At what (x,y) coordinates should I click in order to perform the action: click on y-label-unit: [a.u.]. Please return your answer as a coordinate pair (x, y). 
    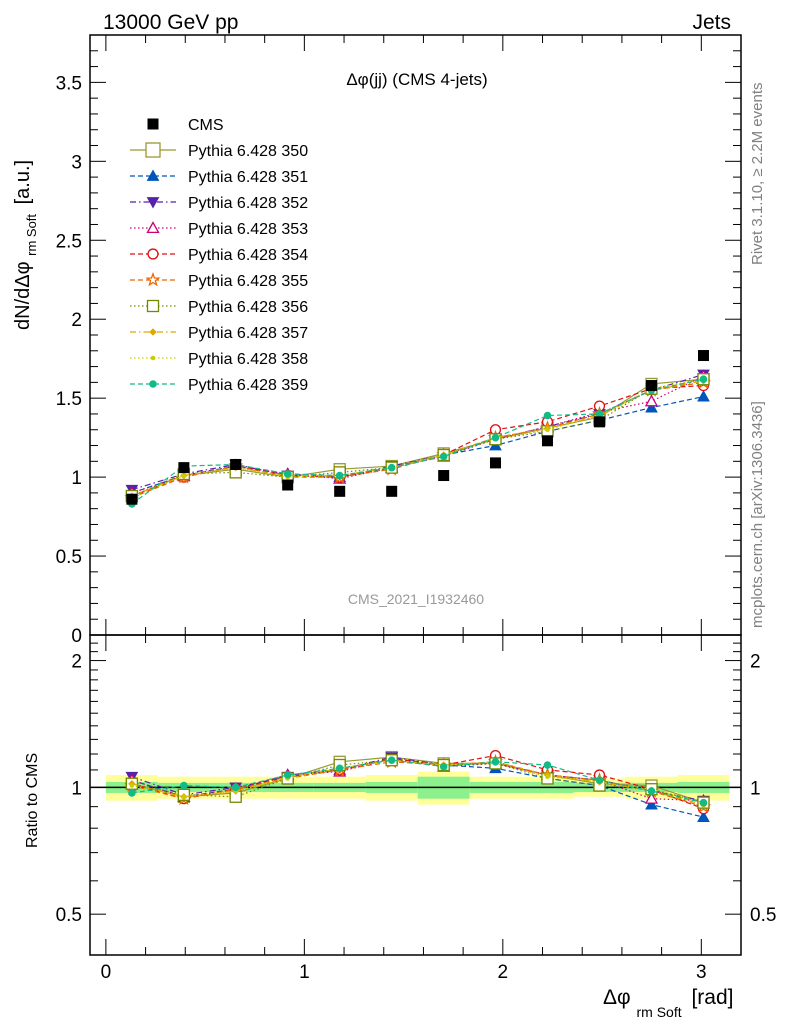
    Looking at the image, I should click on (23, 182).